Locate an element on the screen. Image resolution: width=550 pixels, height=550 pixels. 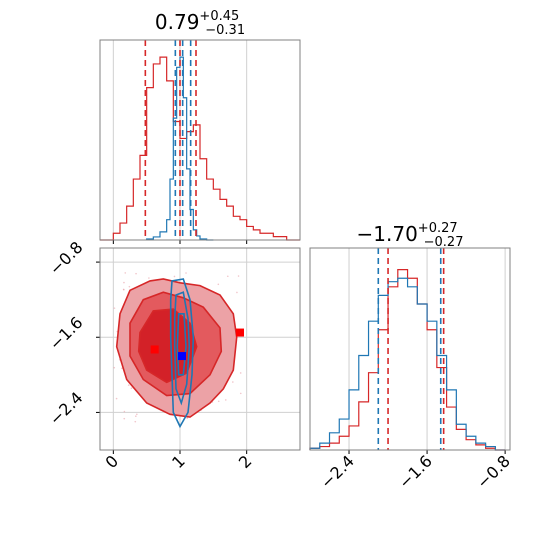
contour-group is located at coordinates (178, 350).